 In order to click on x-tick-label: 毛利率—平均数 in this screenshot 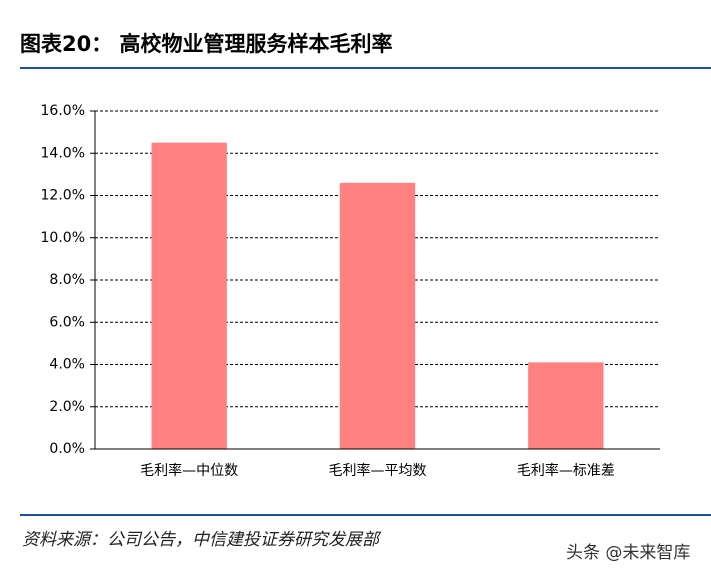, I will do `click(378, 470)`.